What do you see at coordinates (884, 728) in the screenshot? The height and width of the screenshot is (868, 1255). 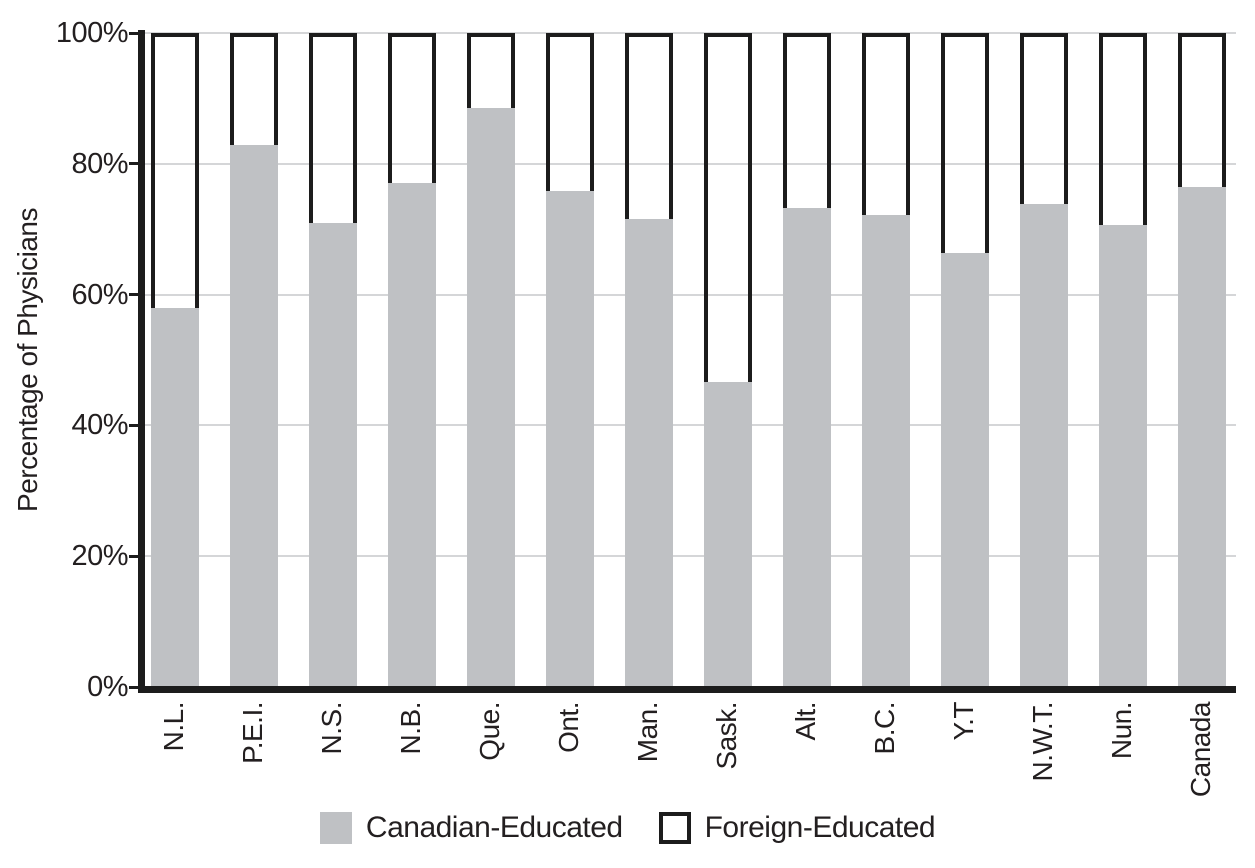 I see `x-axis-label: B.C.` at bounding box center [884, 728].